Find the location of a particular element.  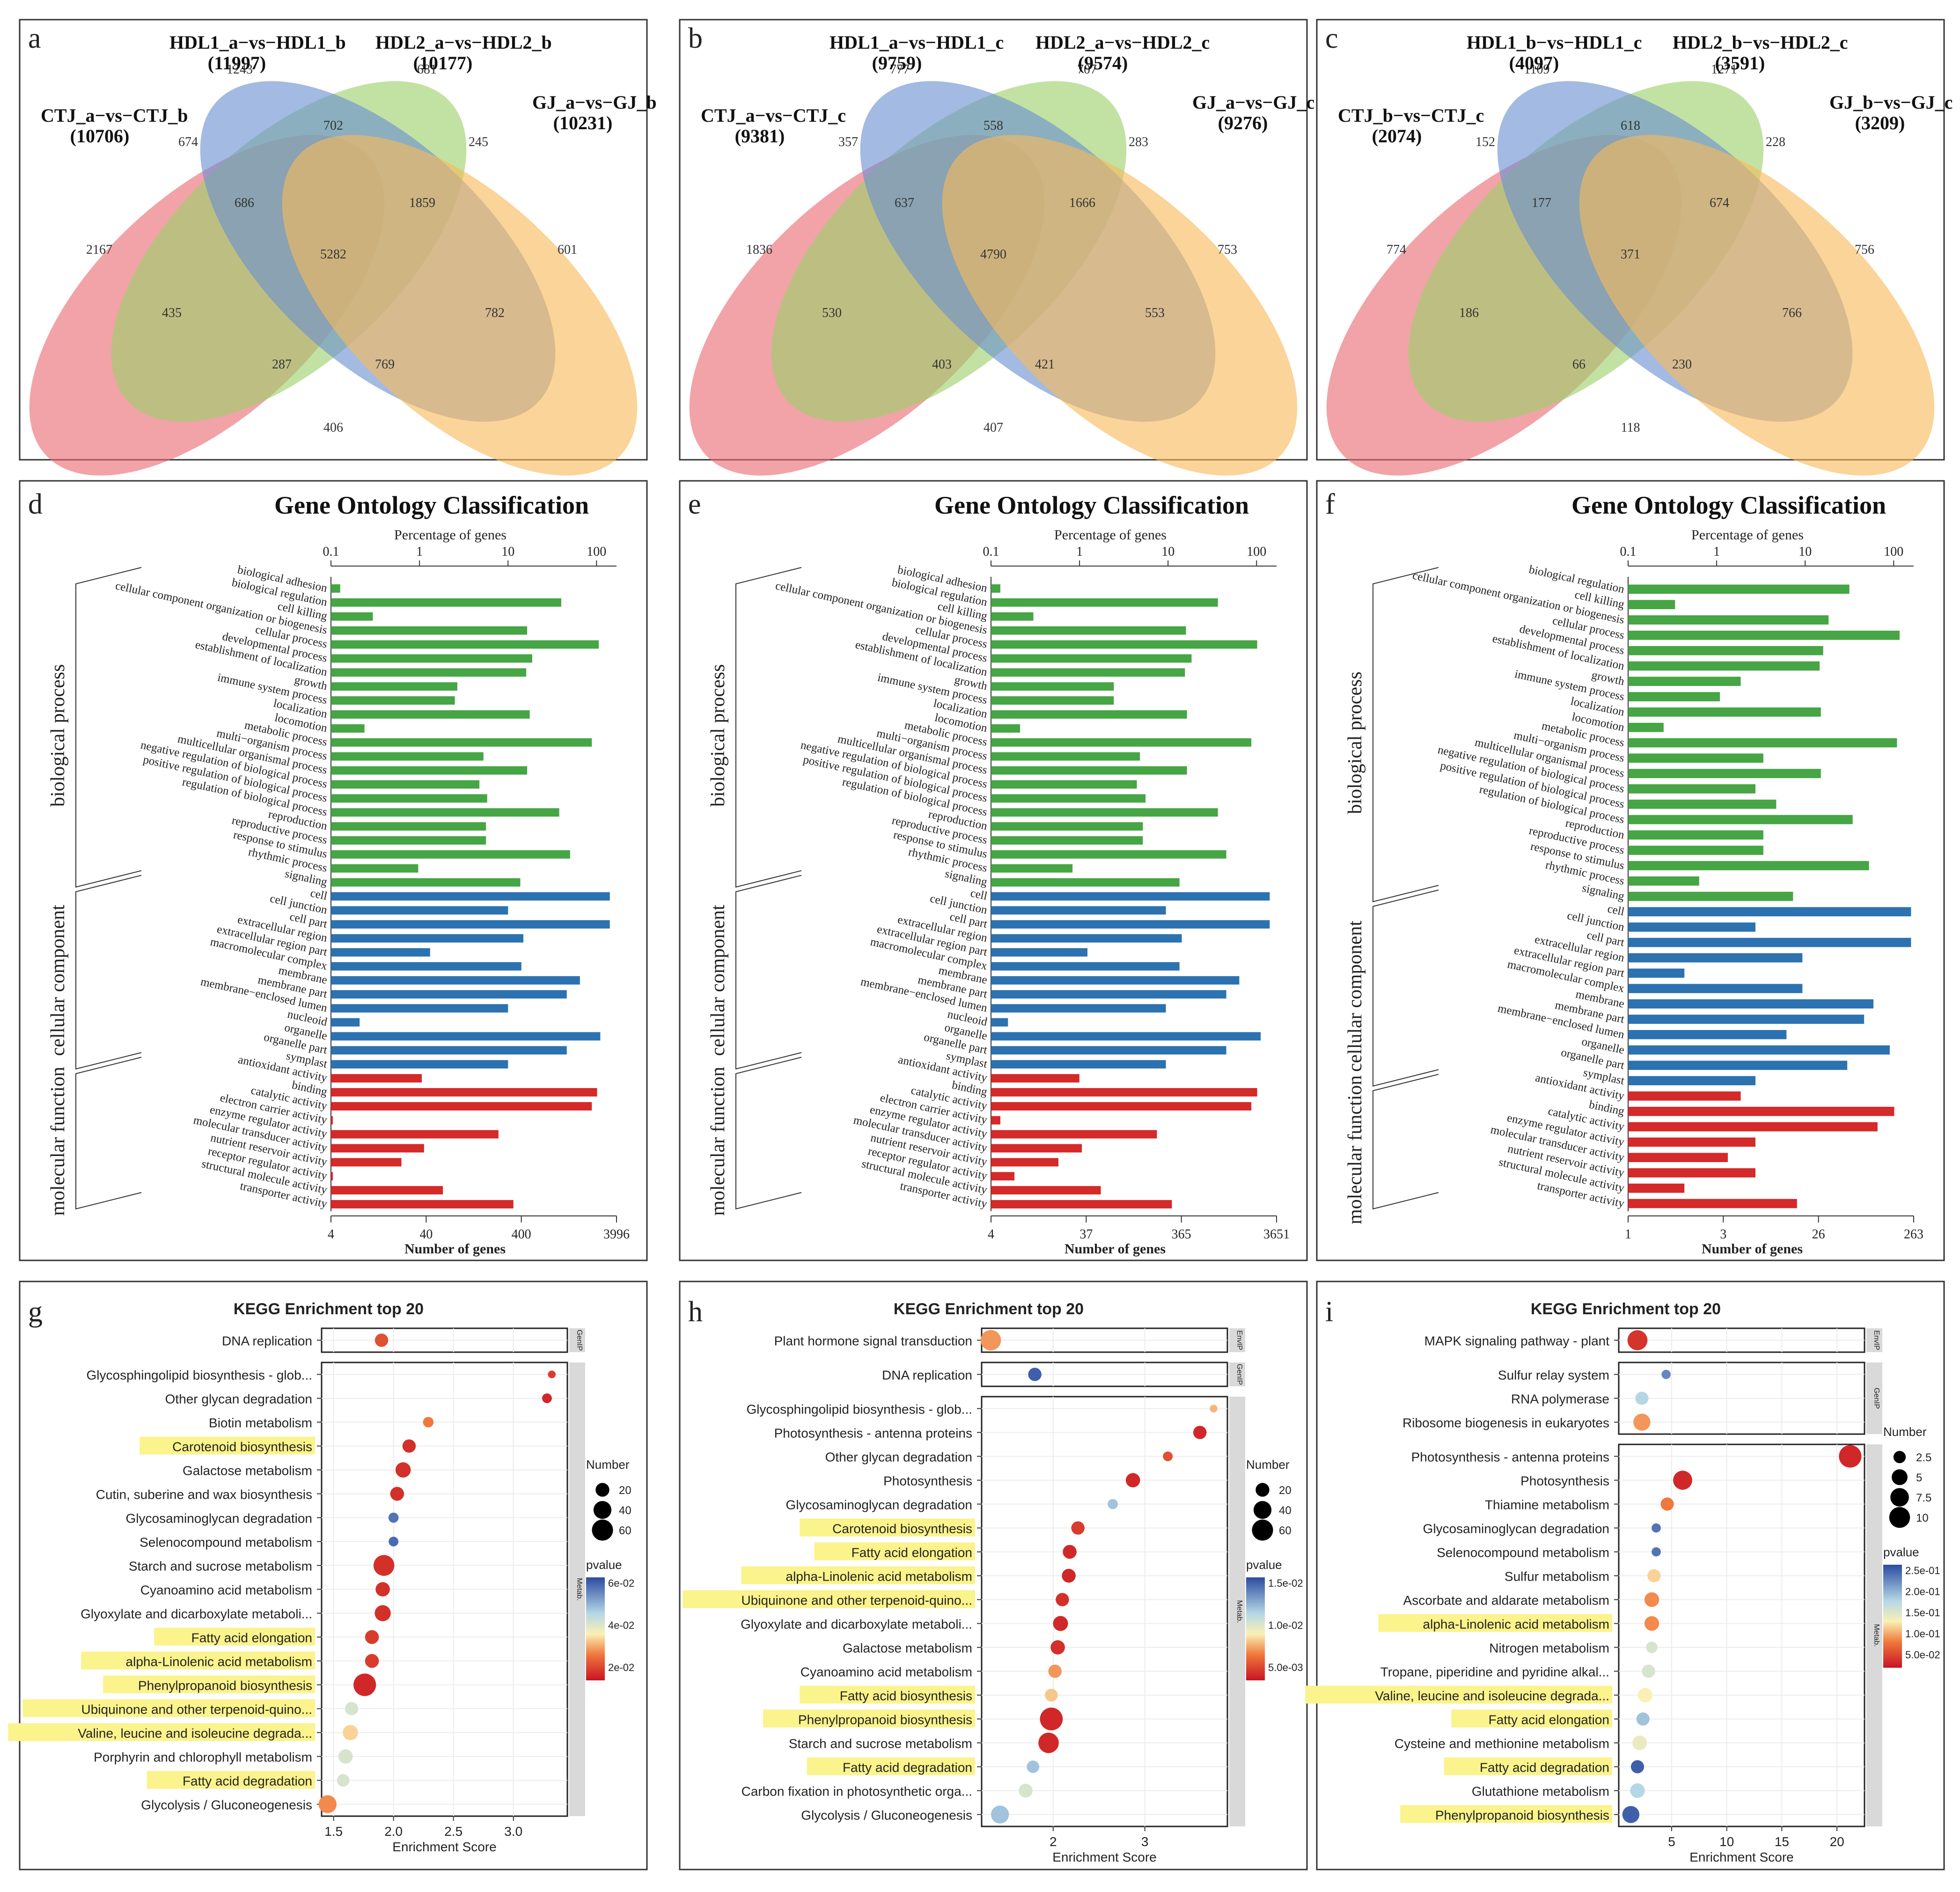

region-count: 245 is located at coordinates (478, 142).